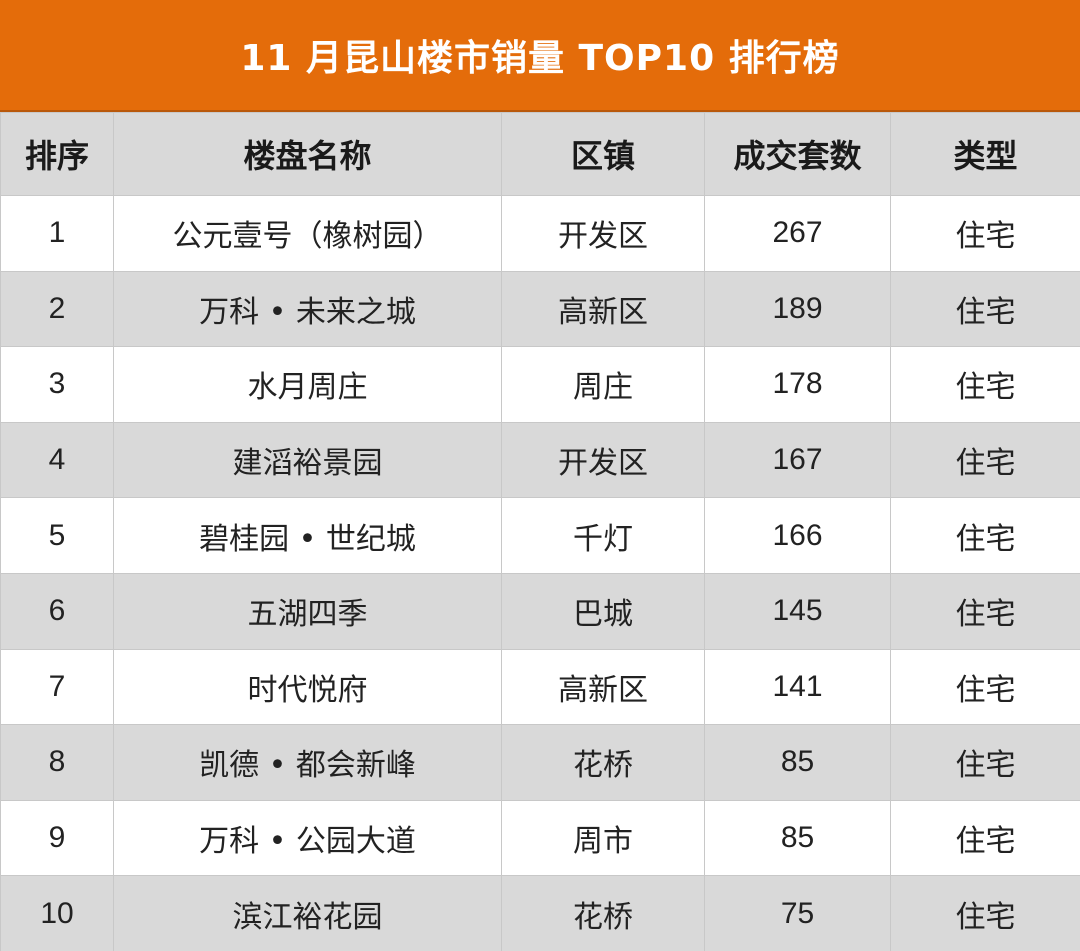 The image size is (1080, 951). Describe the element at coordinates (603, 535) in the screenshot. I see `area-cell: 千灯` at that location.